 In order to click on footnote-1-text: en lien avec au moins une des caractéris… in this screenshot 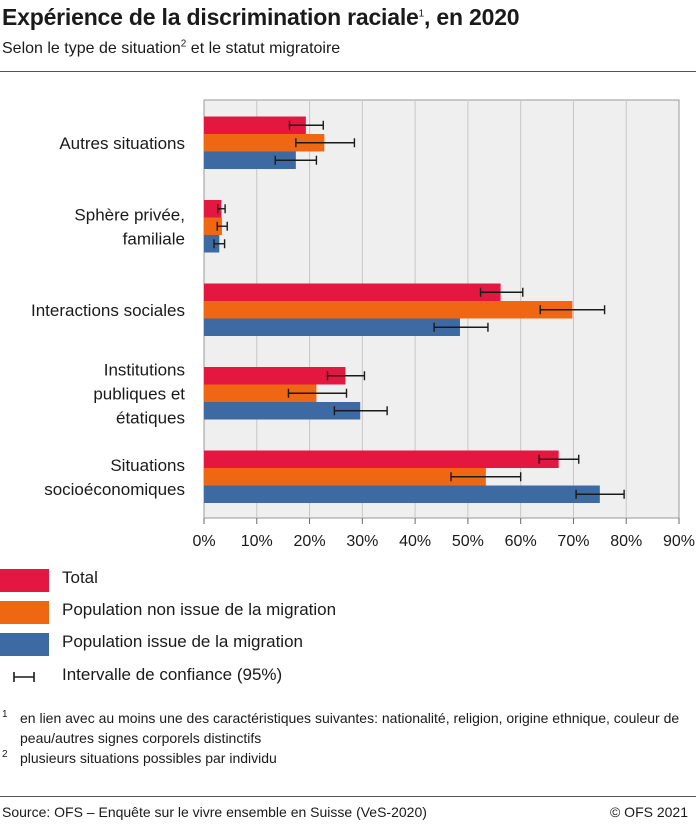, I will do `click(350, 728)`.